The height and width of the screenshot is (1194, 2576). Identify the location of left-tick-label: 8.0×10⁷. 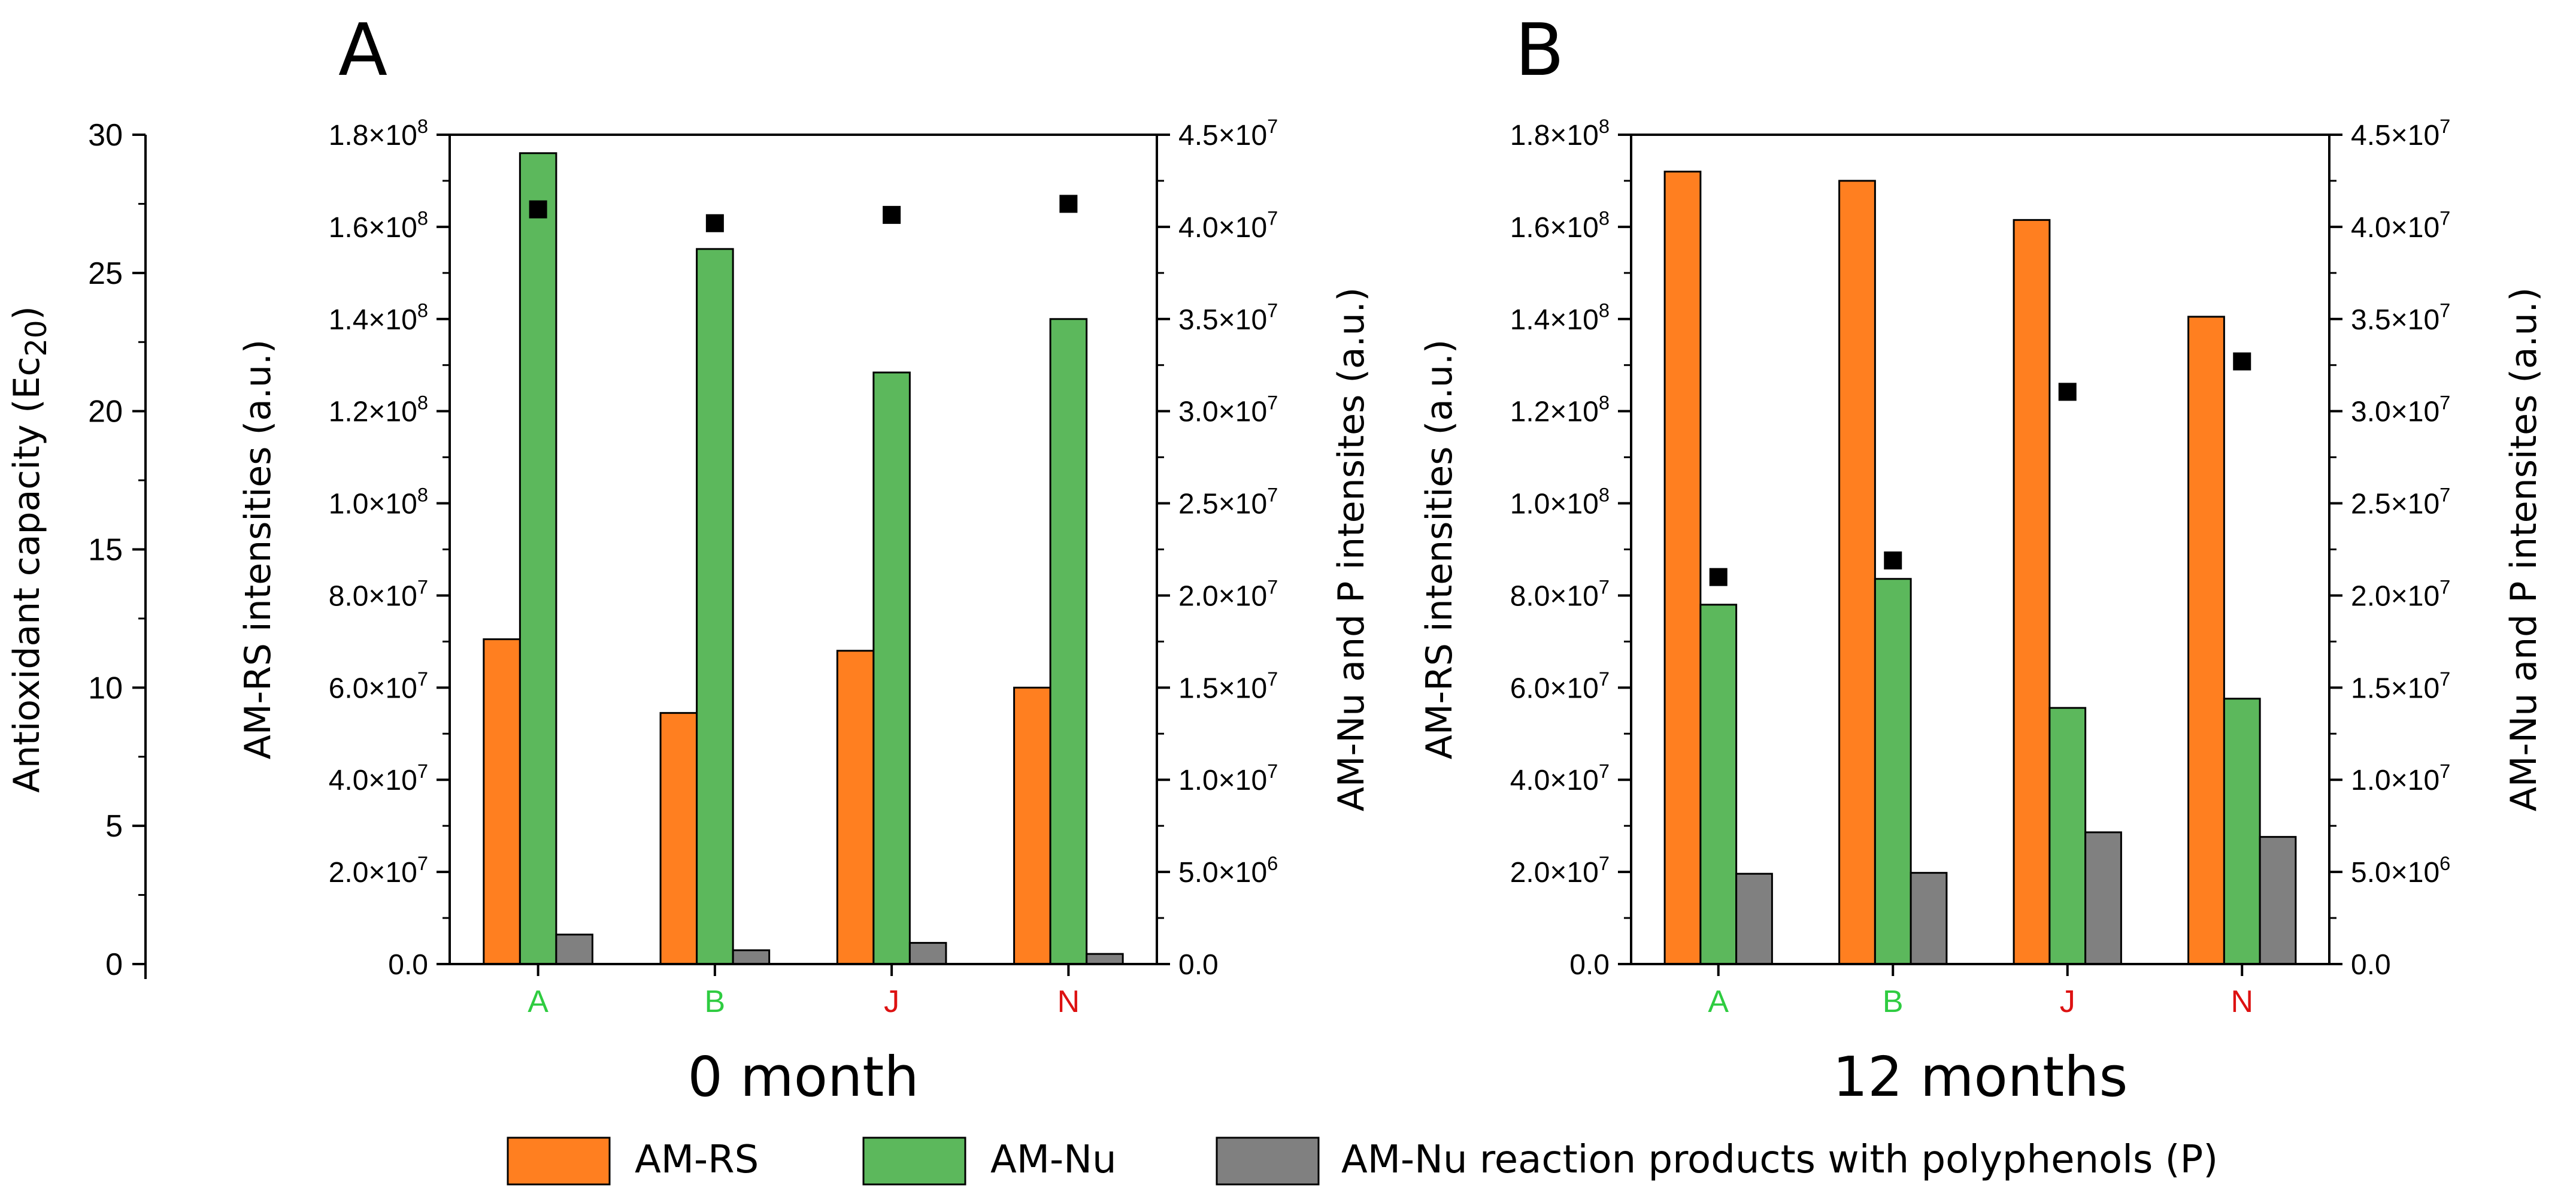
(378, 593).